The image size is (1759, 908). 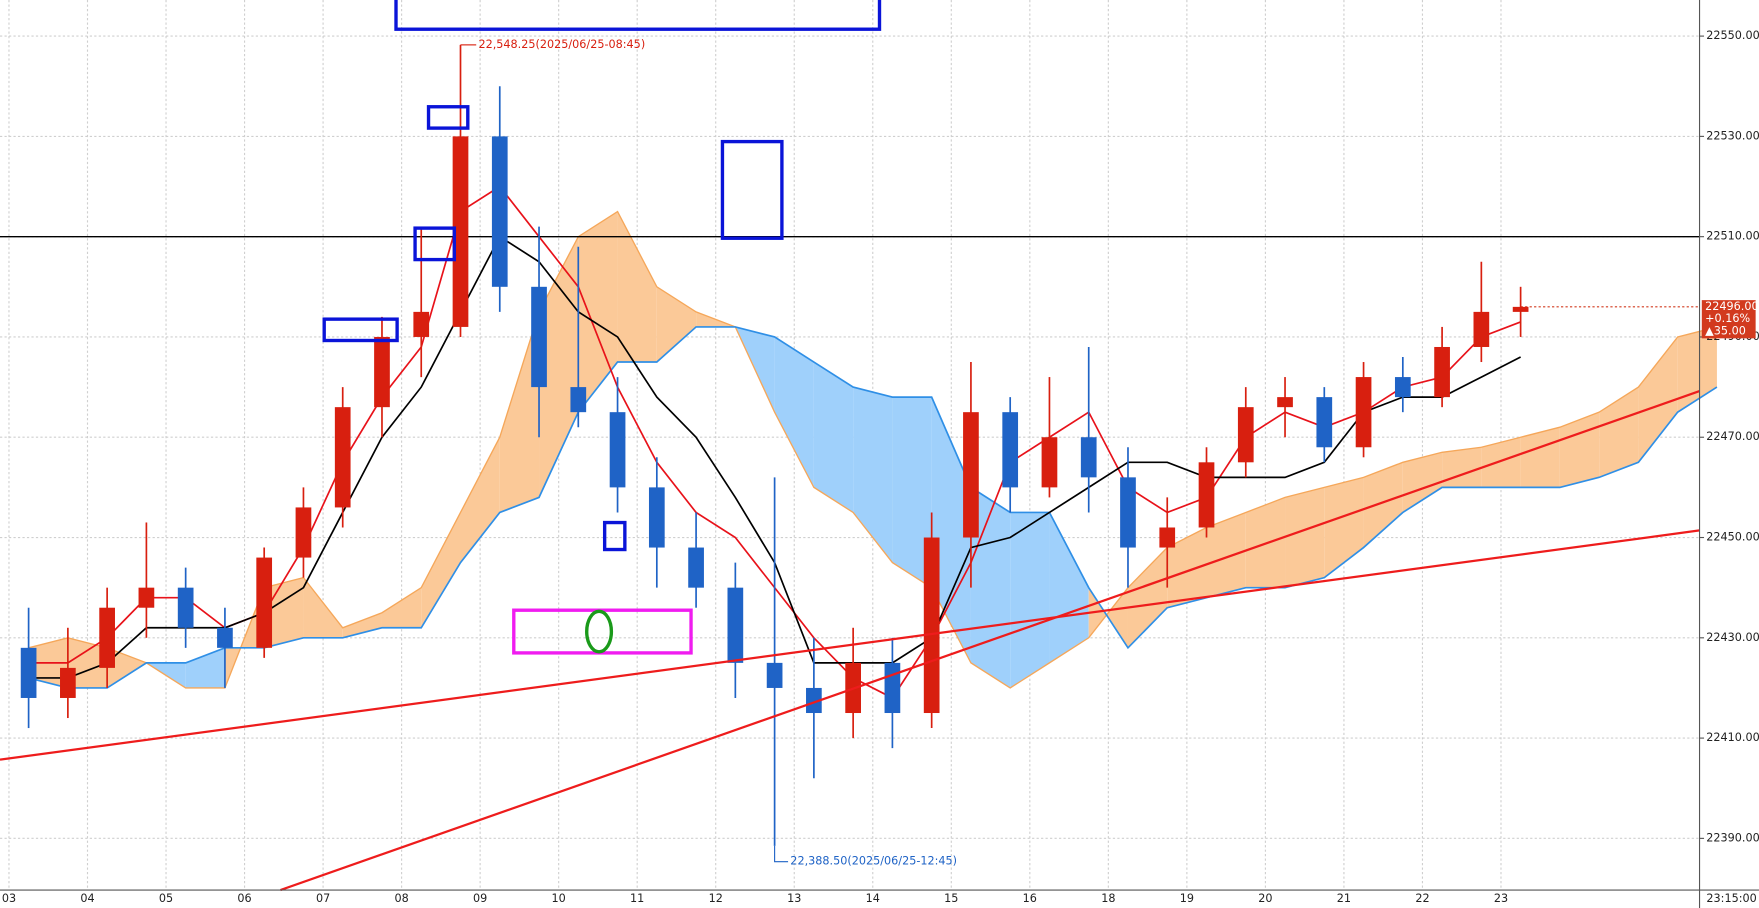 I want to click on x-tick-label: 08, so click(x=401, y=898).